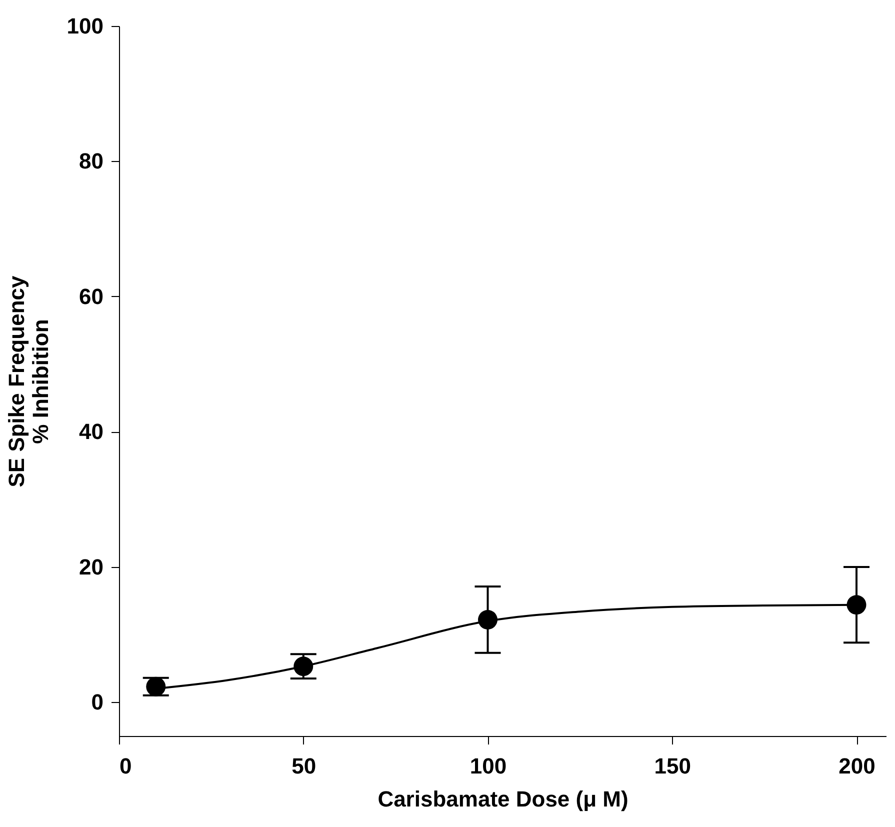  Describe the element at coordinates (672, 766) in the screenshot. I see `x-tick-label: 150` at that location.